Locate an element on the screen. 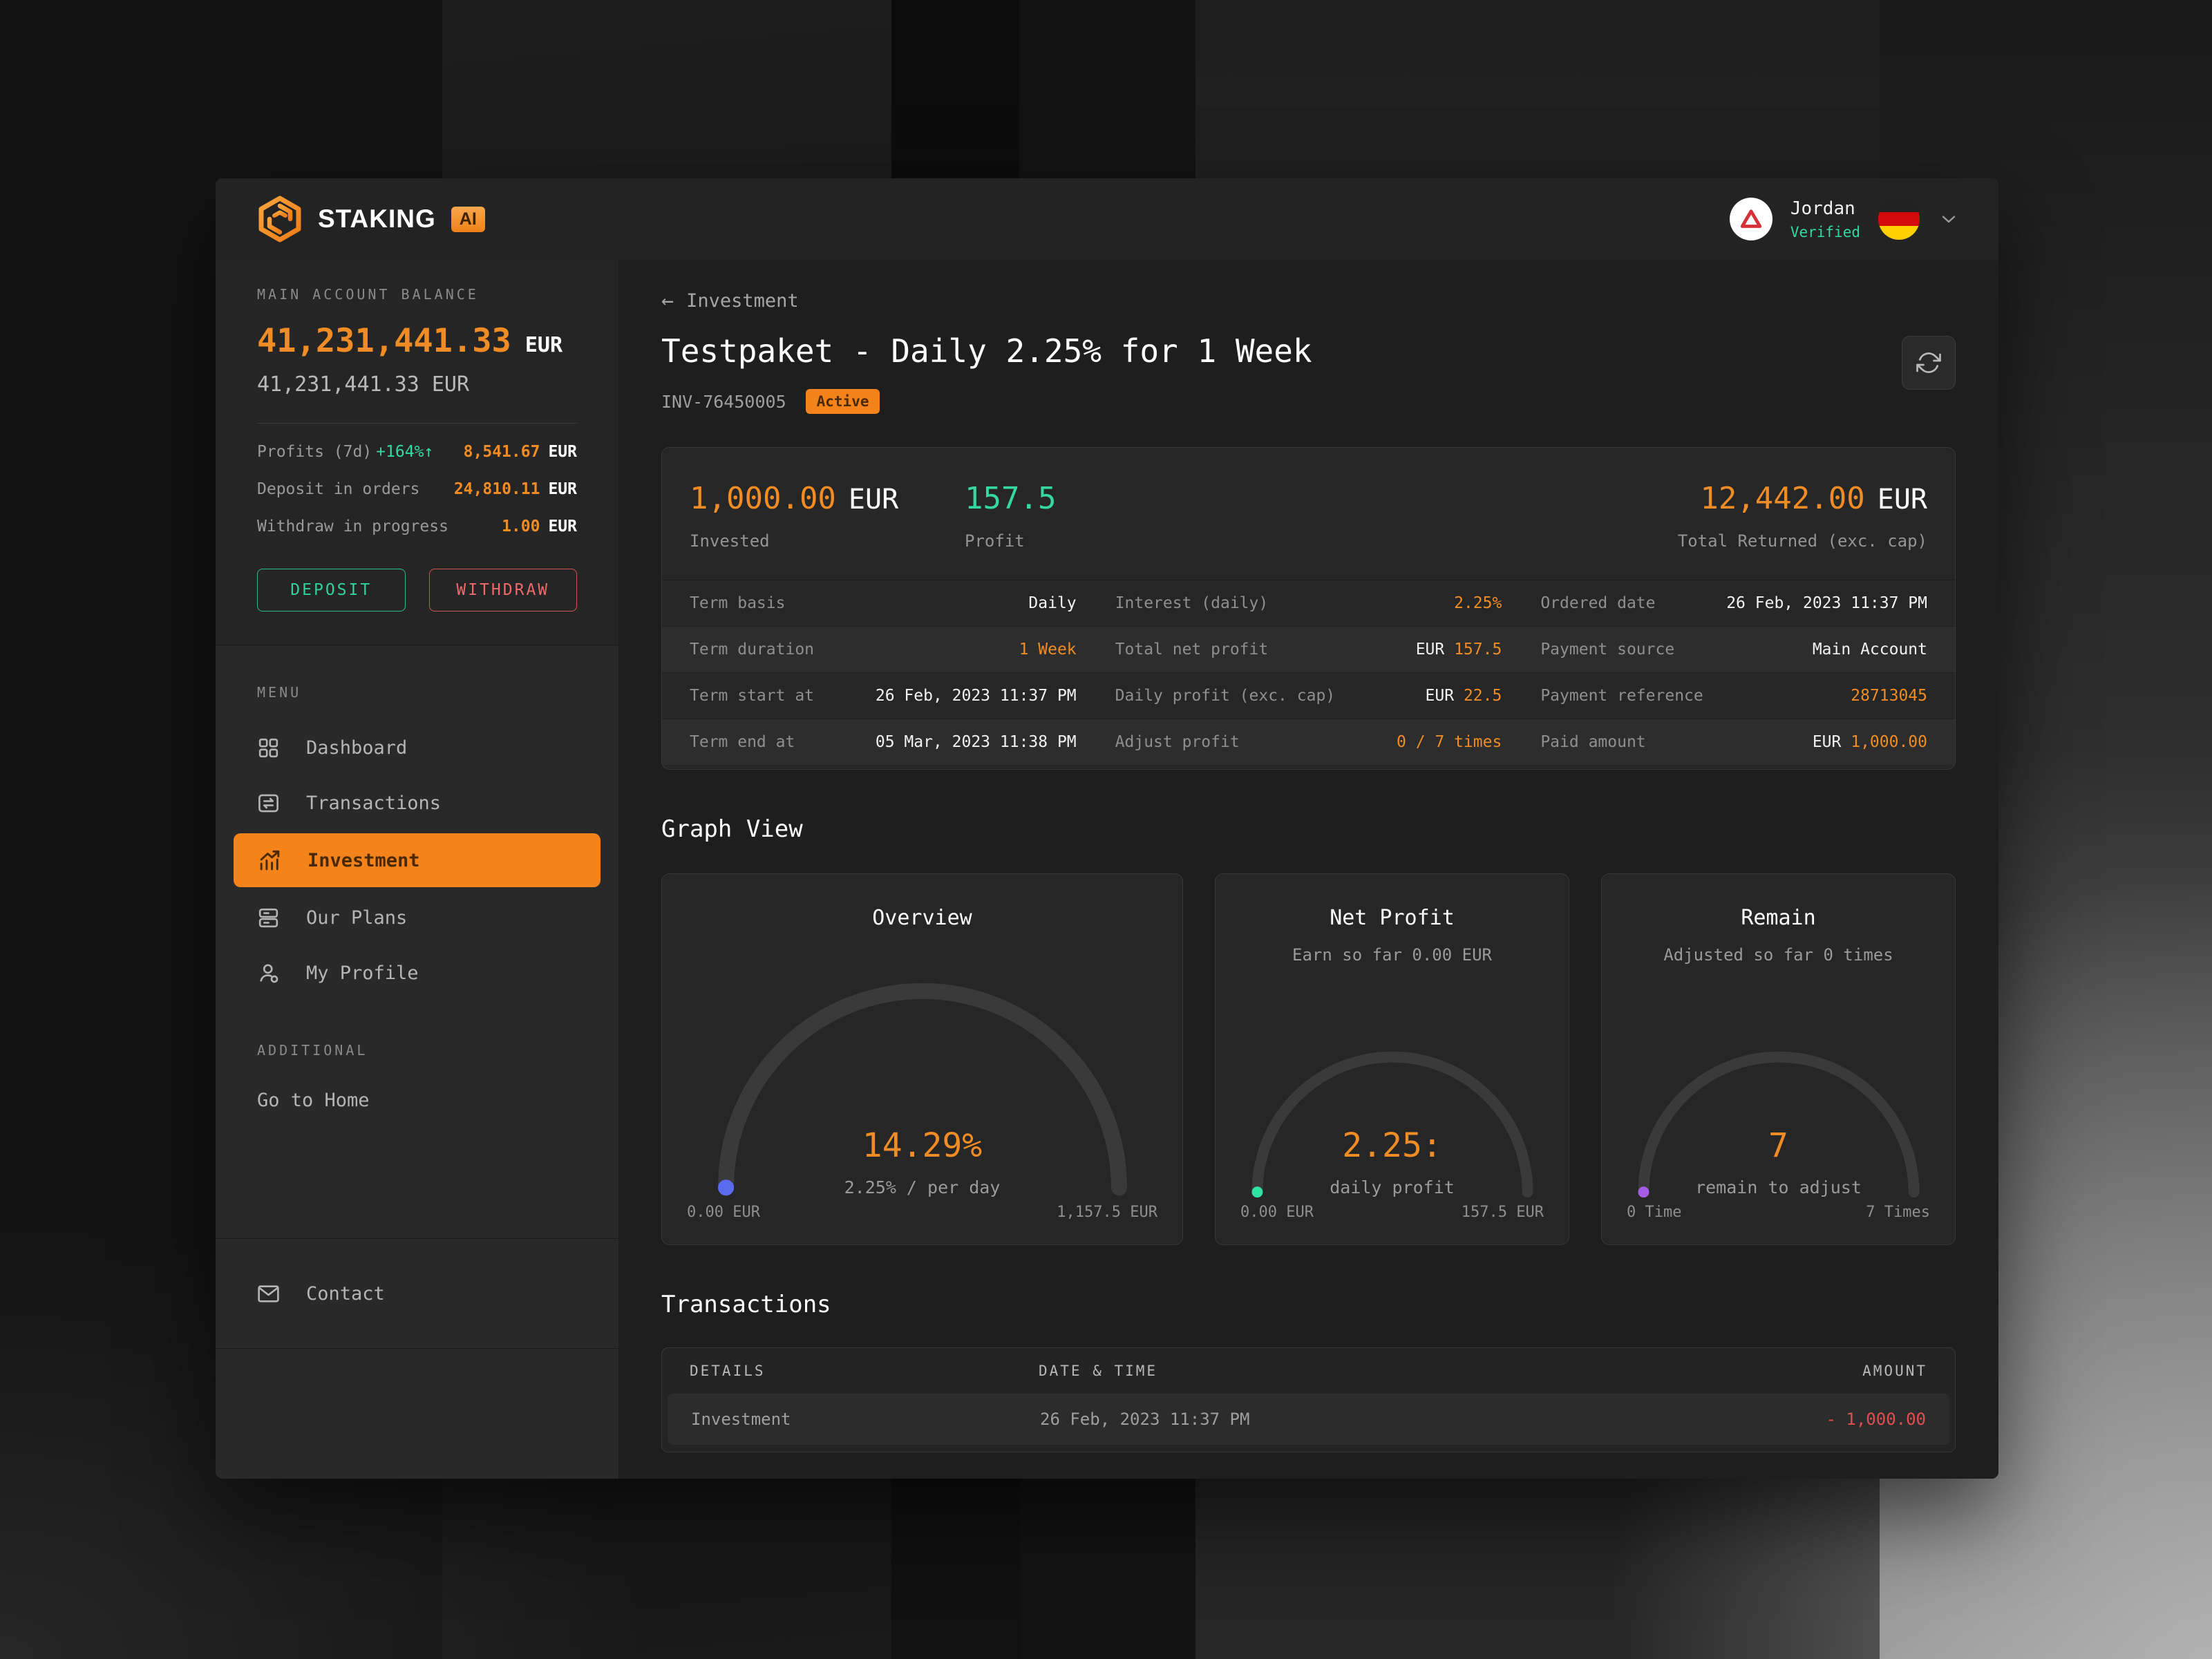 This screenshot has width=2212, height=1659. detail-value: 05 Mar, 2023 11:38 PM is located at coordinates (976, 742).